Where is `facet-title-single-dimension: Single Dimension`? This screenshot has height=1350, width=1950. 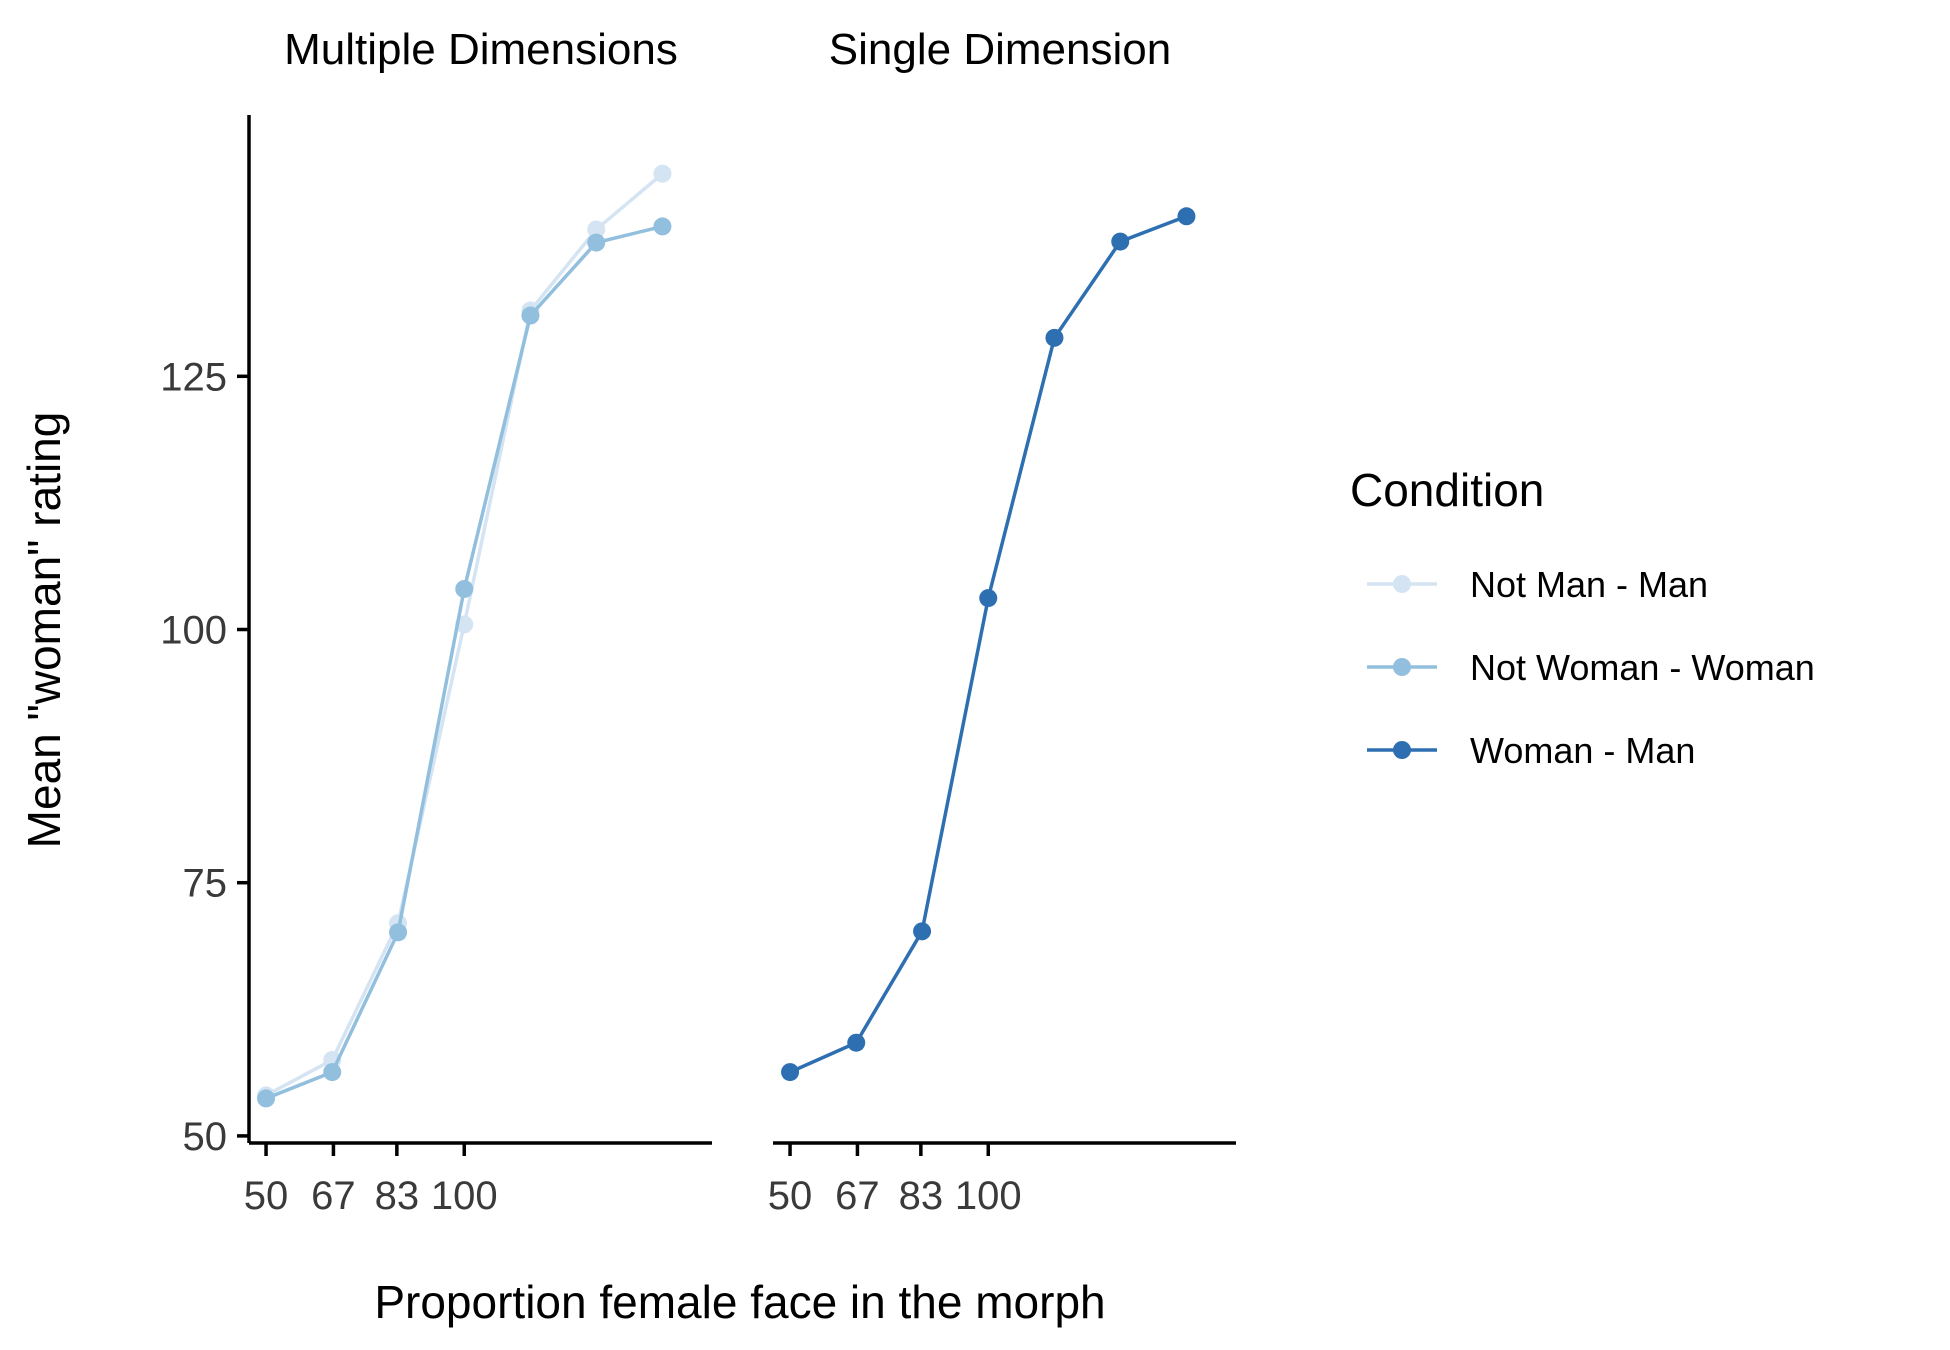
facet-title-single-dimension: Single Dimension is located at coordinates (1000, 49).